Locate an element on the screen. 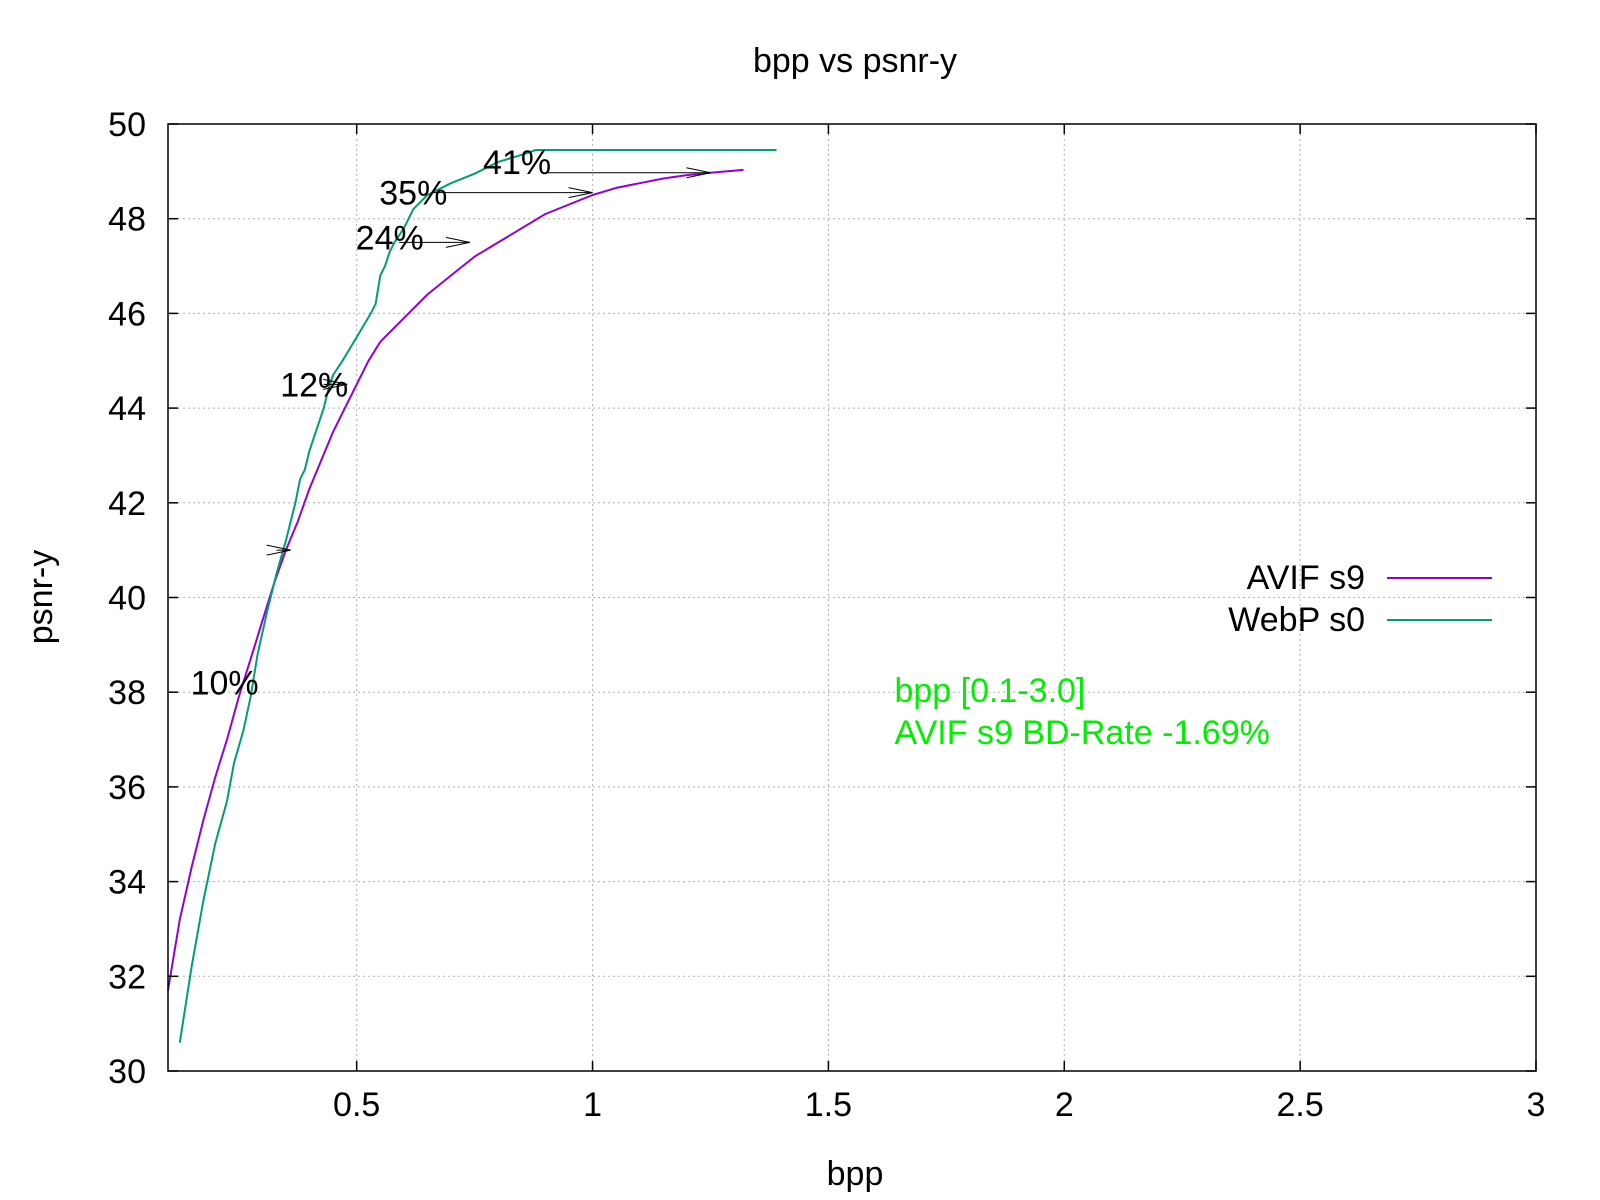 The image size is (1600, 1200). x-tick-label: 2.5 is located at coordinates (1300, 1105).